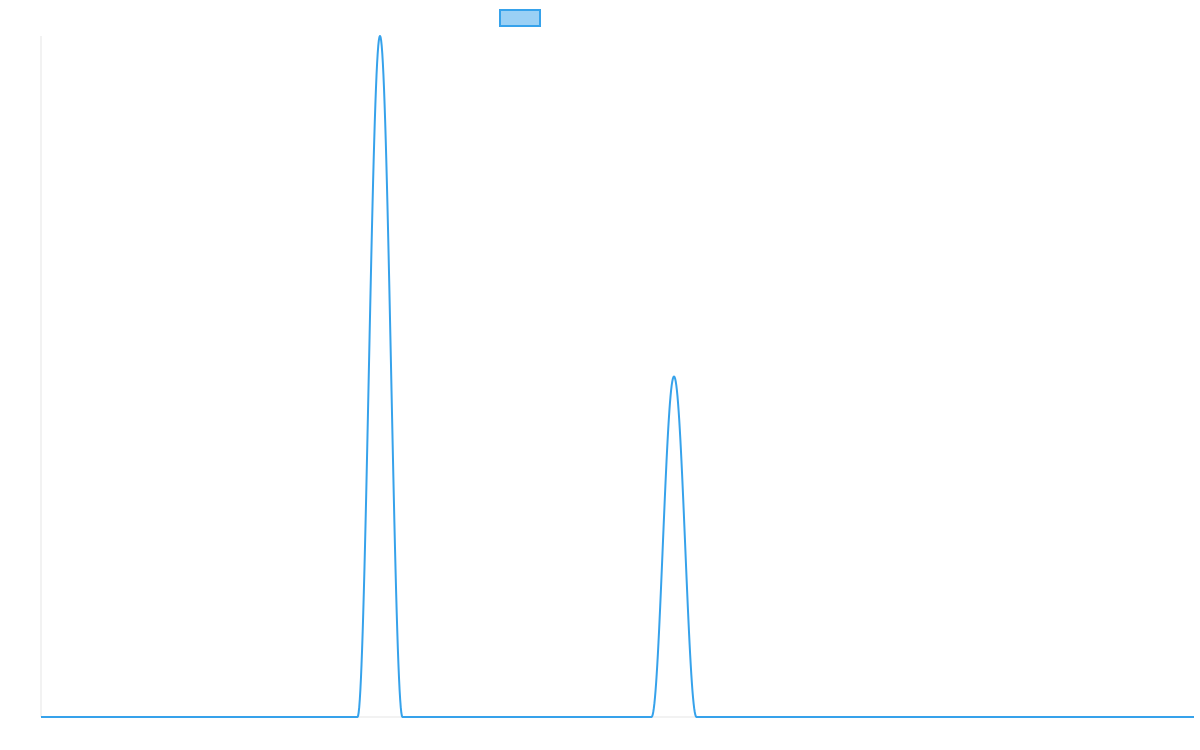 This screenshot has width=1200, height=750. I want to click on legend-swatch, so click(520, 18).